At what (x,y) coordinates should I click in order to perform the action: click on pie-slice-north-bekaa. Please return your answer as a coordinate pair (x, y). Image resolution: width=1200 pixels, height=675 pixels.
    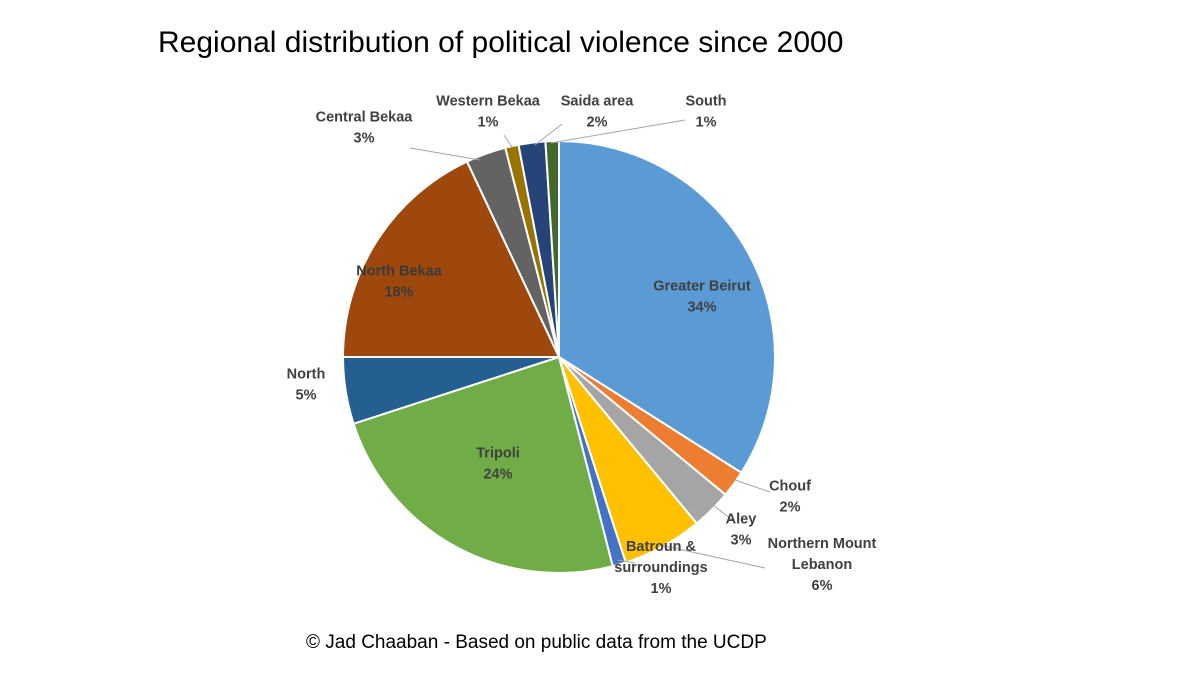
    Looking at the image, I should click on (451, 259).